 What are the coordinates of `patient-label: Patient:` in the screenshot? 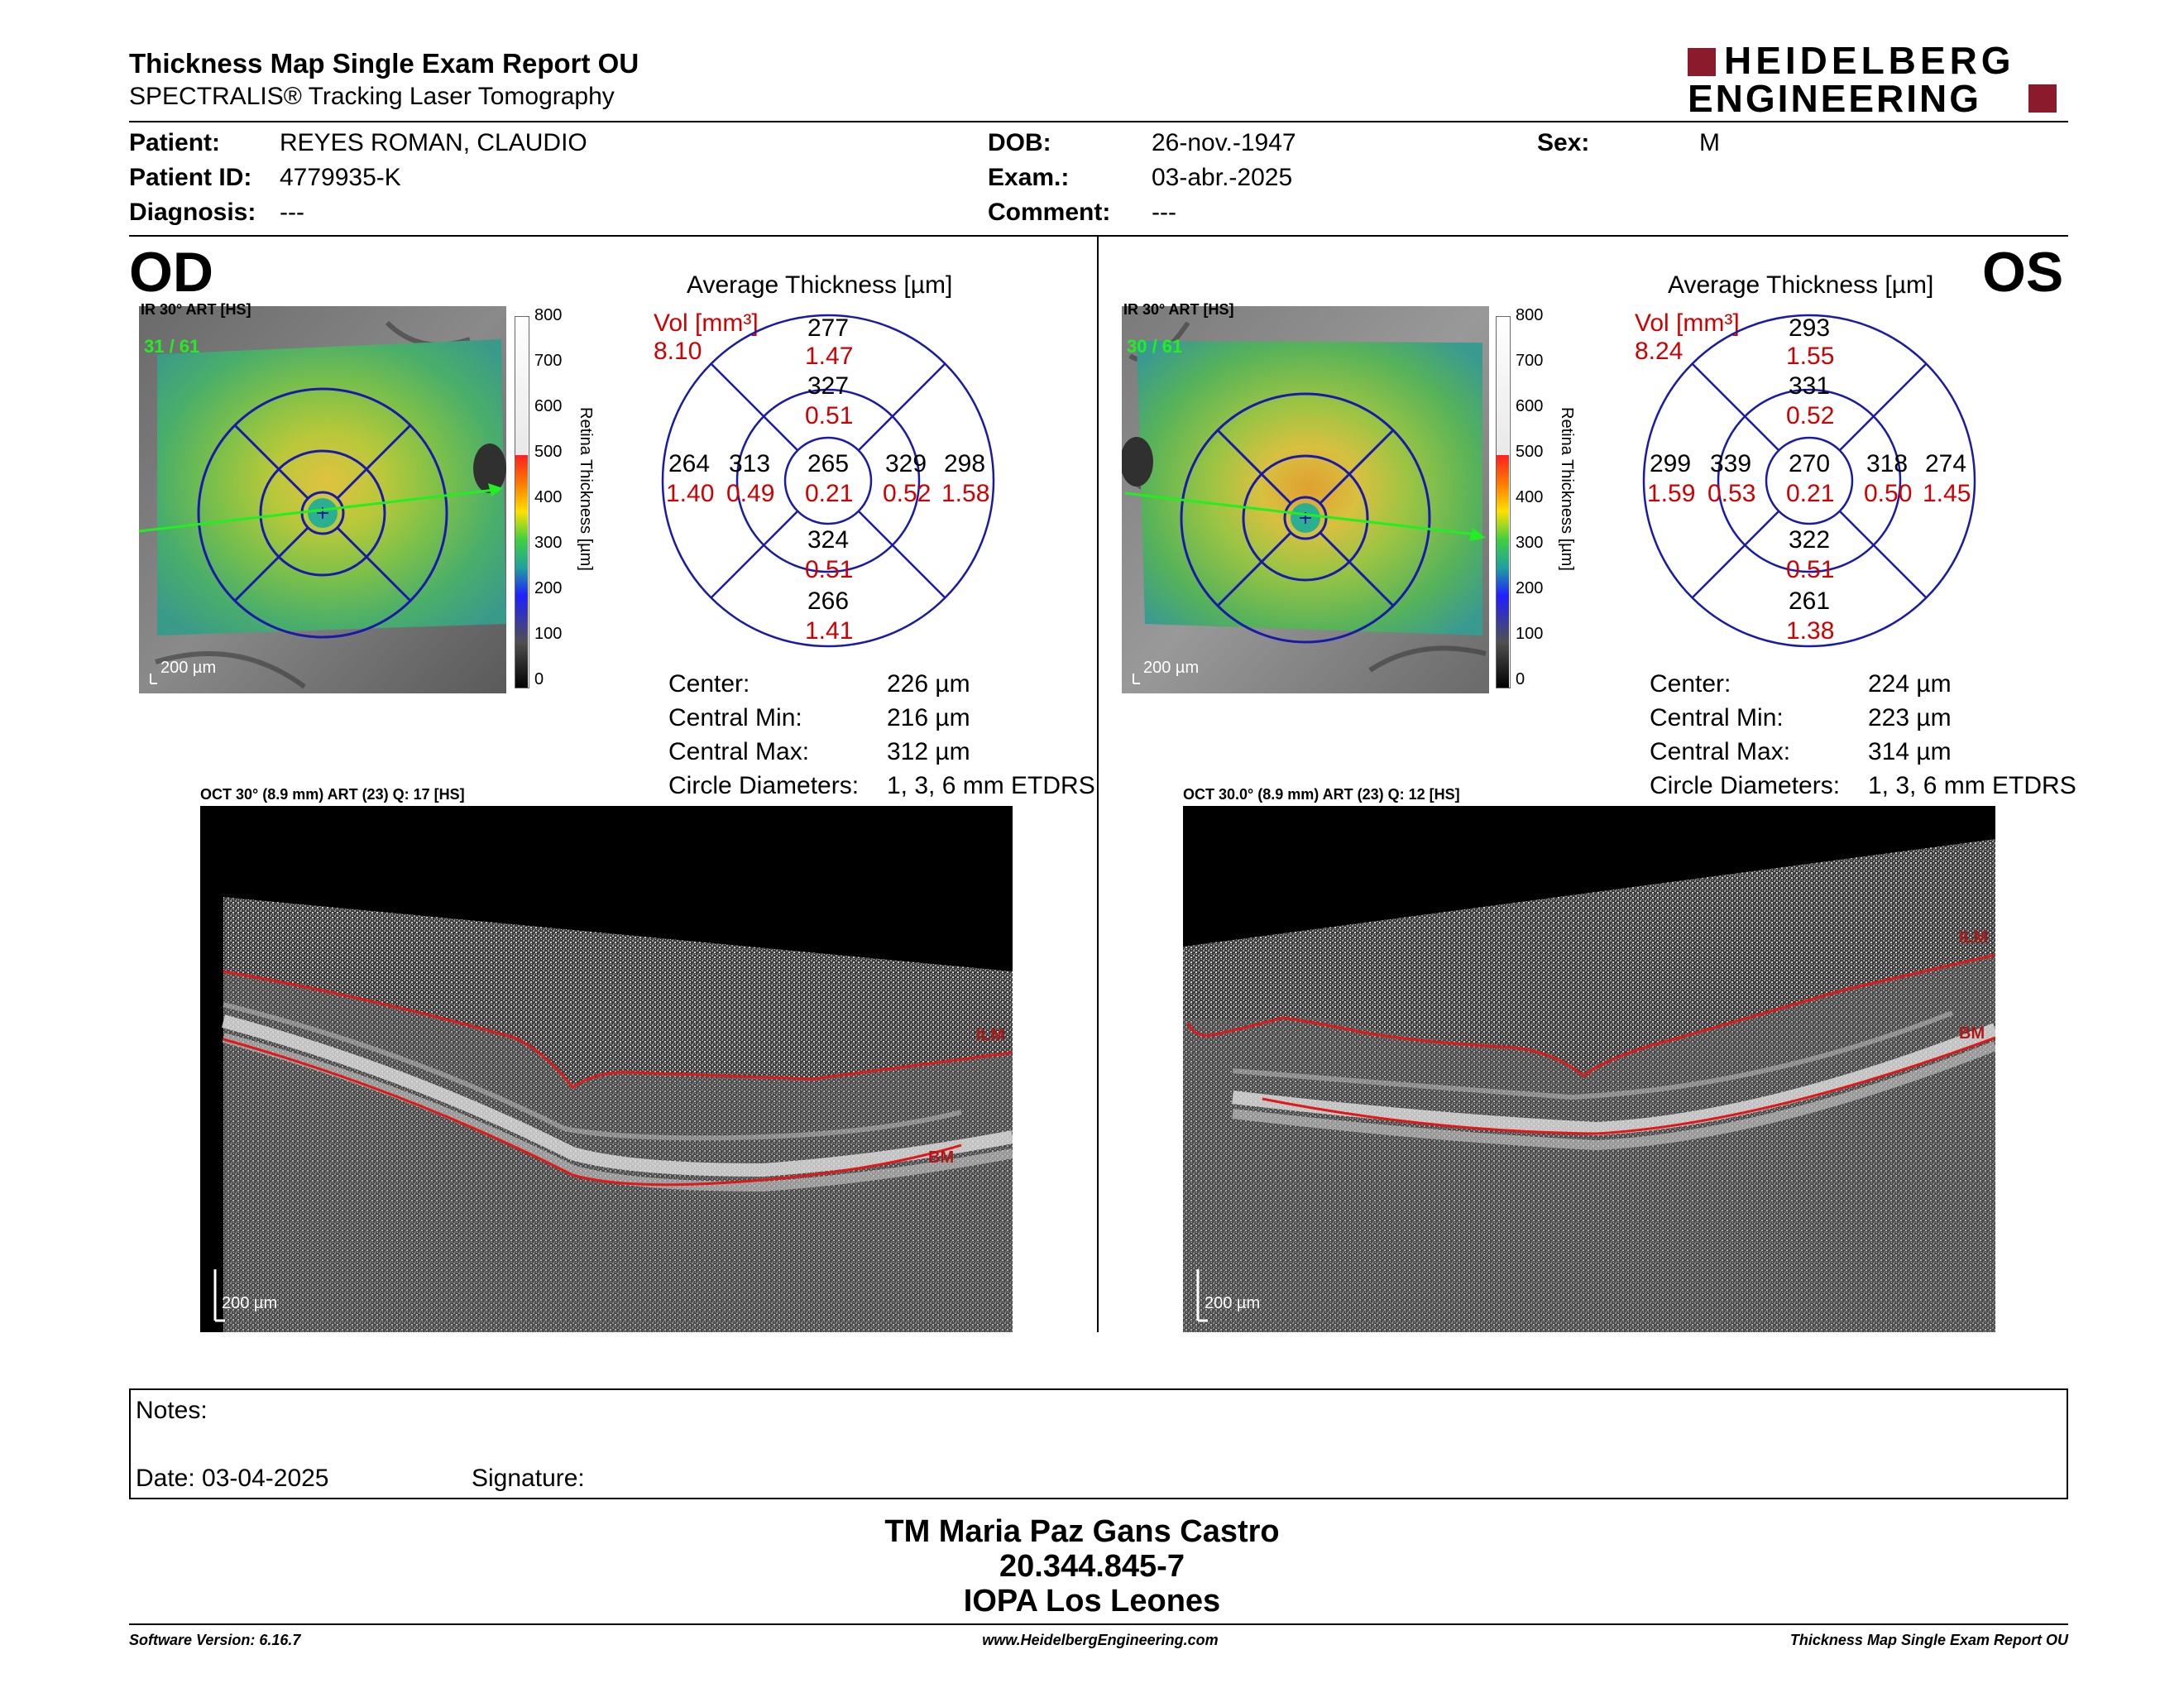 It's located at (175, 142).